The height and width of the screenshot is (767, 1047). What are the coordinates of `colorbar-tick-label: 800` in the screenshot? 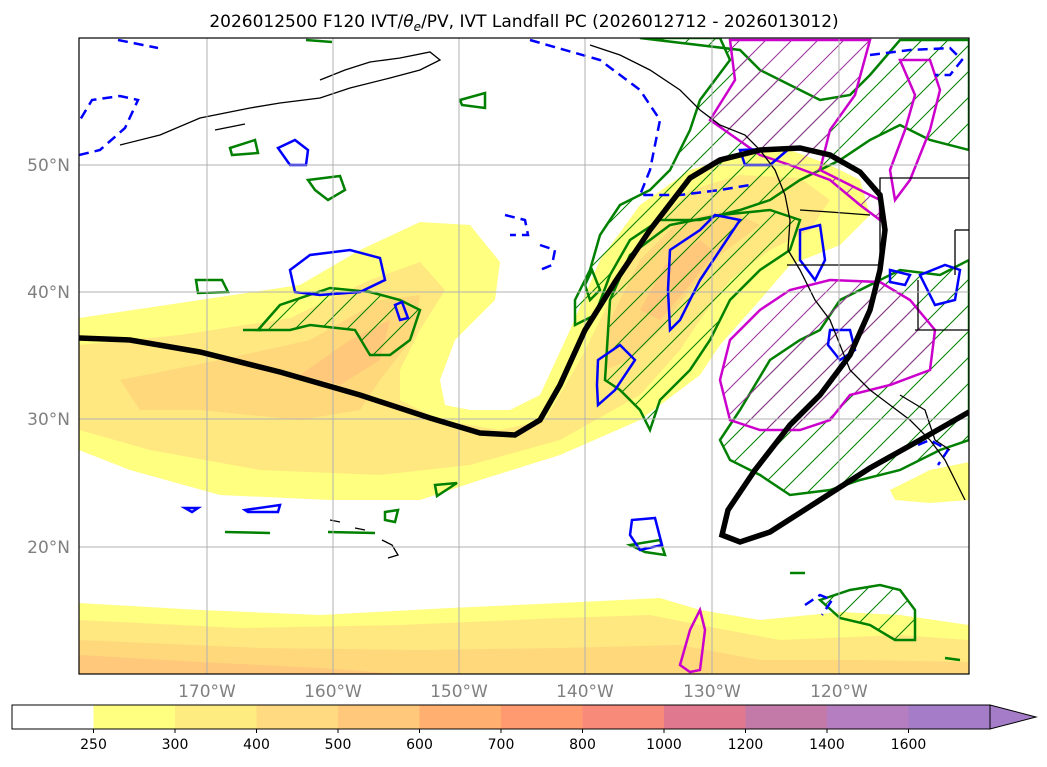 It's located at (582, 745).